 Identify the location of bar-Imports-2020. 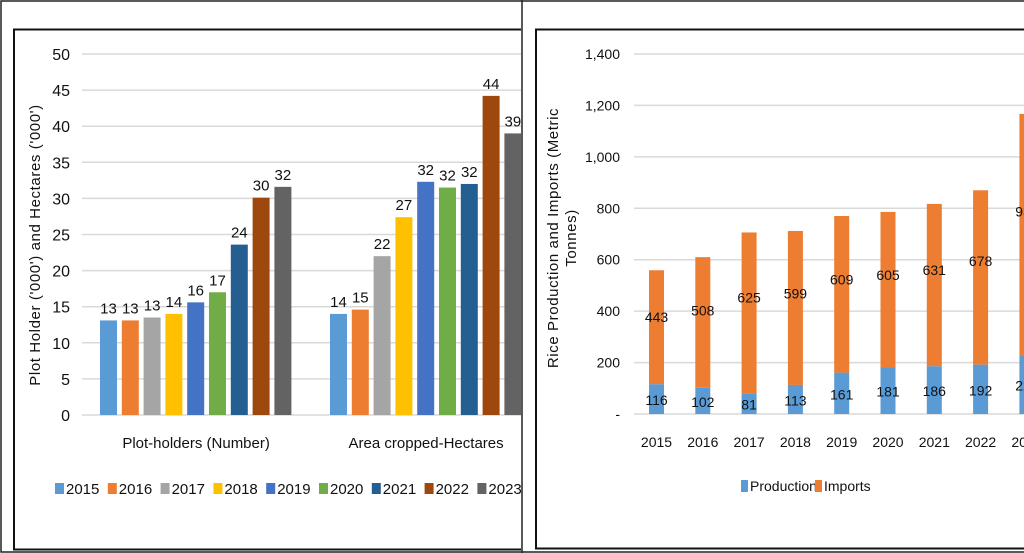
(888, 289).